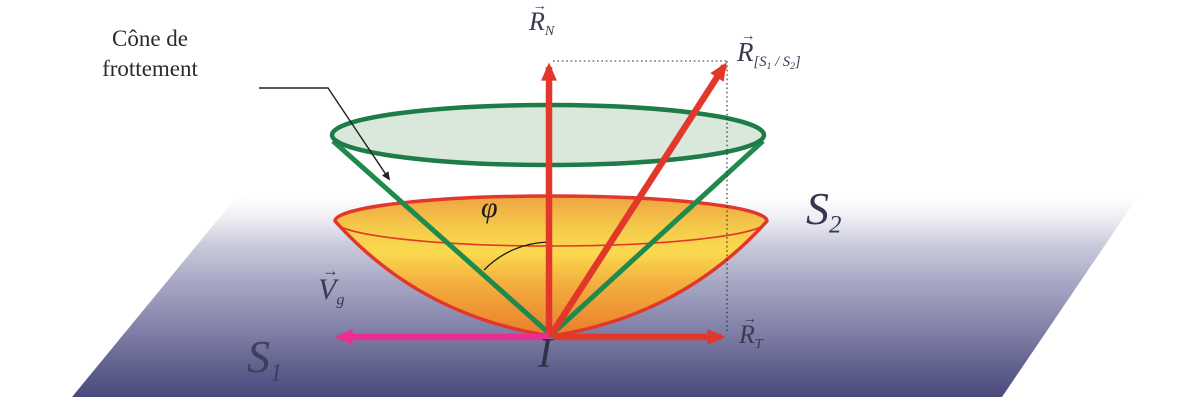  What do you see at coordinates (769, 50) in the screenshot?
I see `label-resultant-reaction: → R[S1 / S2]` at bounding box center [769, 50].